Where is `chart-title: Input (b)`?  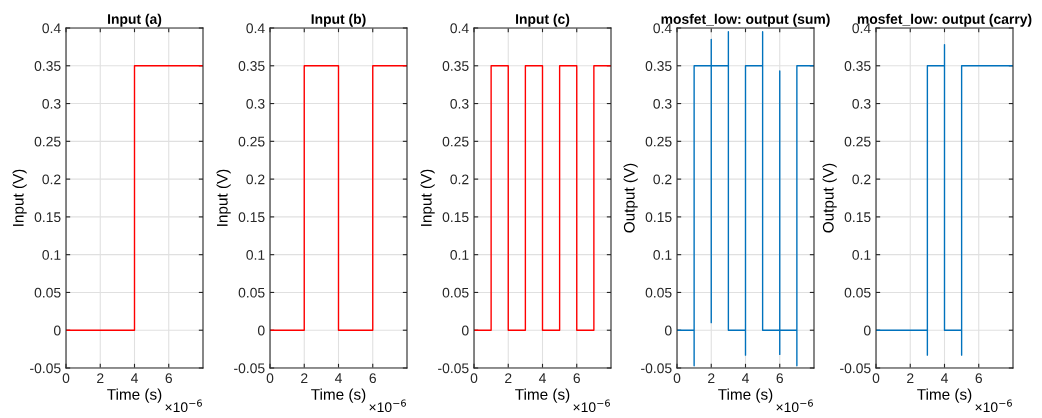
chart-title: Input (b) is located at coordinates (338, 20).